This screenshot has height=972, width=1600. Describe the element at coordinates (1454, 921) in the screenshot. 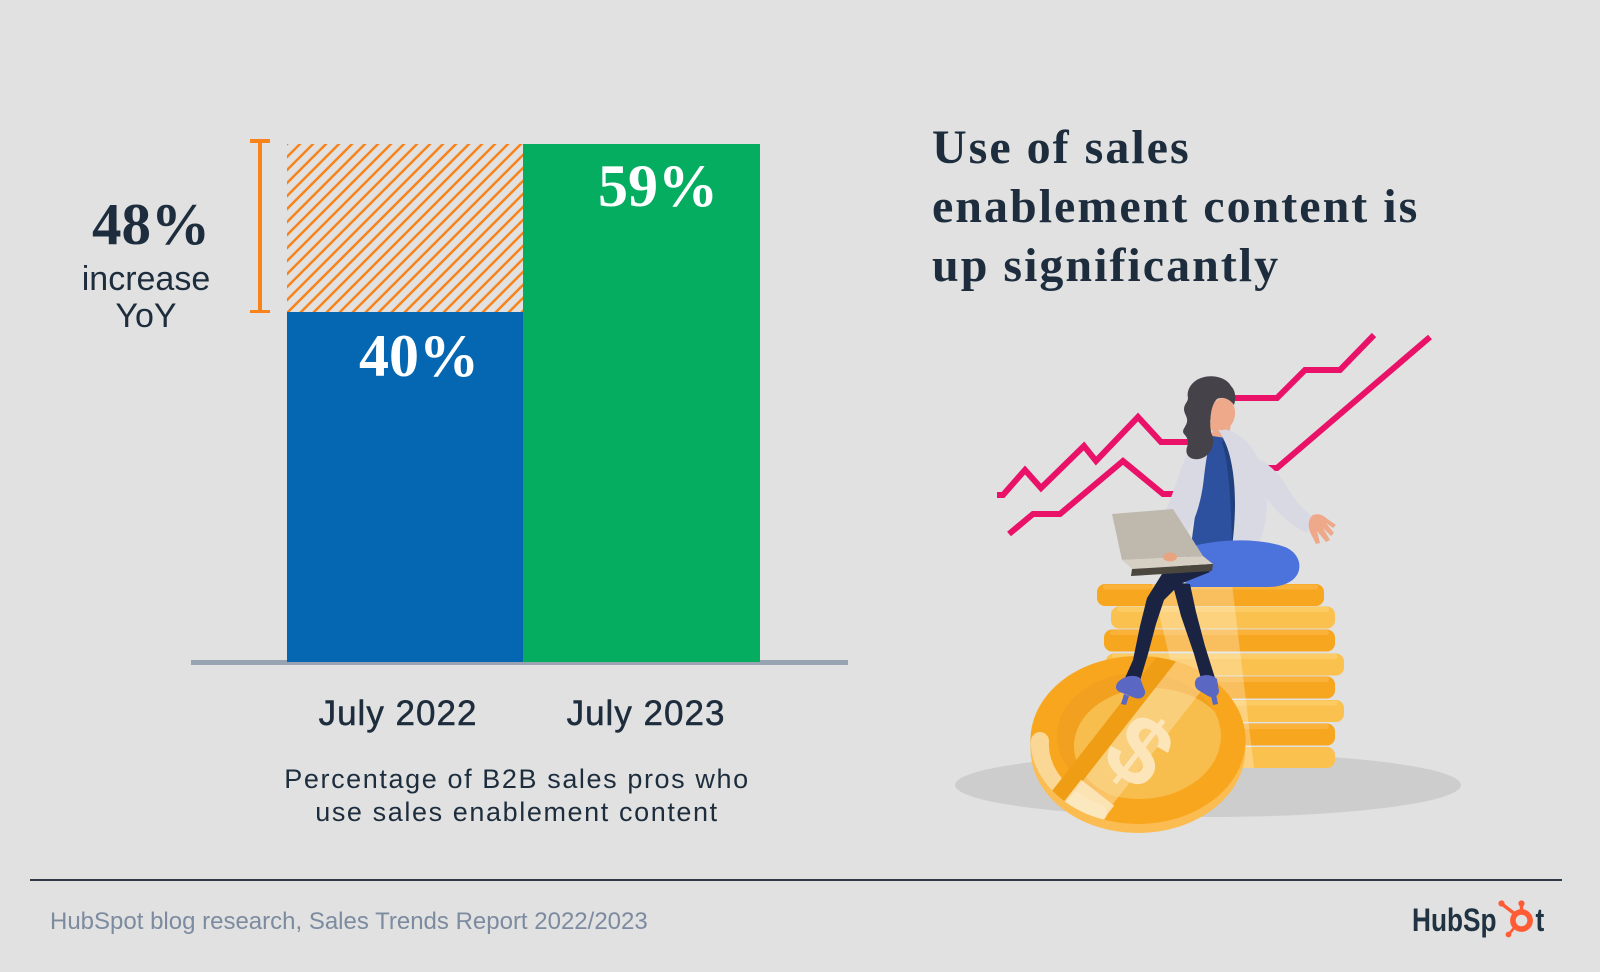

I see `svg-text: HubSp` at that location.